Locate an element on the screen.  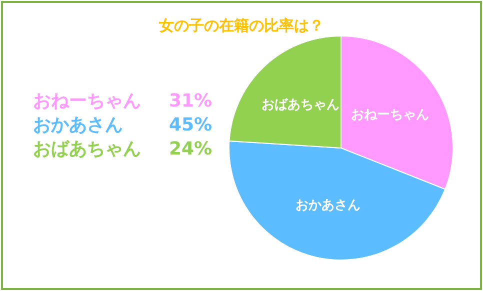
category-label: おねーちゃん is located at coordinates (87, 101).